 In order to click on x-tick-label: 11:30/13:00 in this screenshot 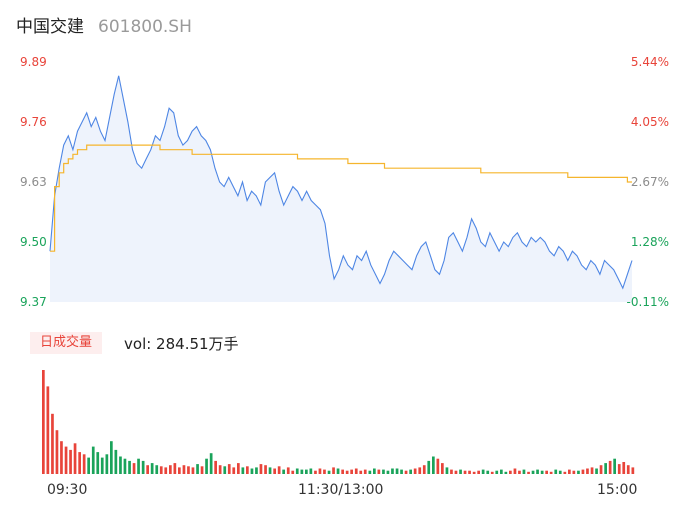, I will do `click(341, 490)`.